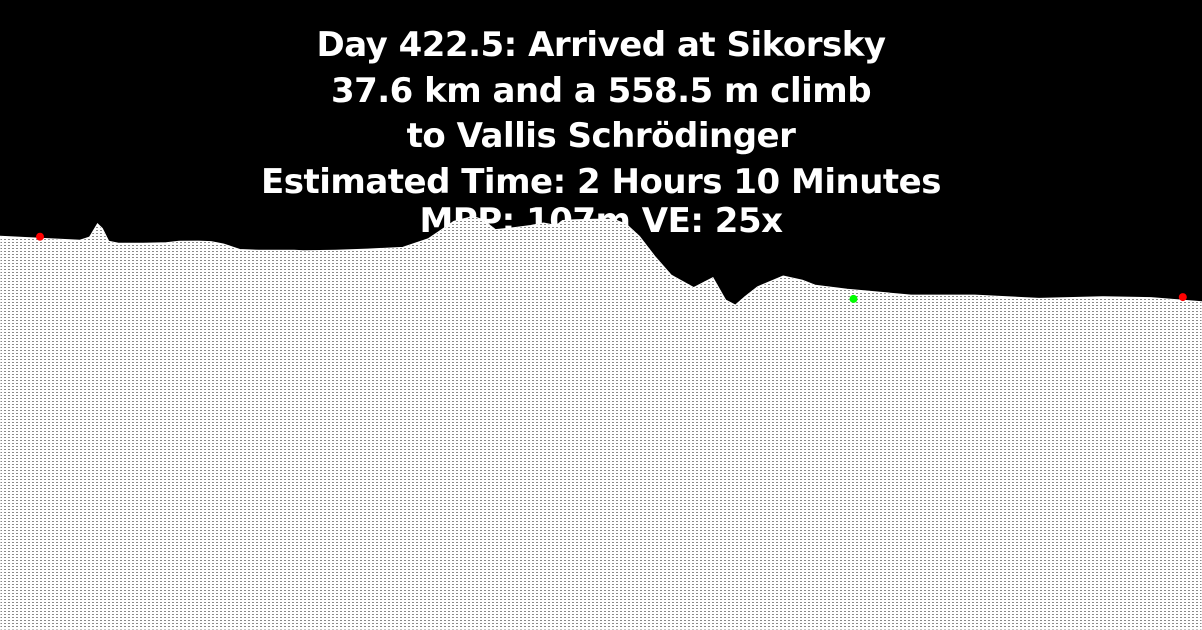 The height and width of the screenshot is (630, 1202). Describe the element at coordinates (601, 91) in the screenshot. I see `distance-climb-line: 37.6 km and a 558.5 m climb` at that location.